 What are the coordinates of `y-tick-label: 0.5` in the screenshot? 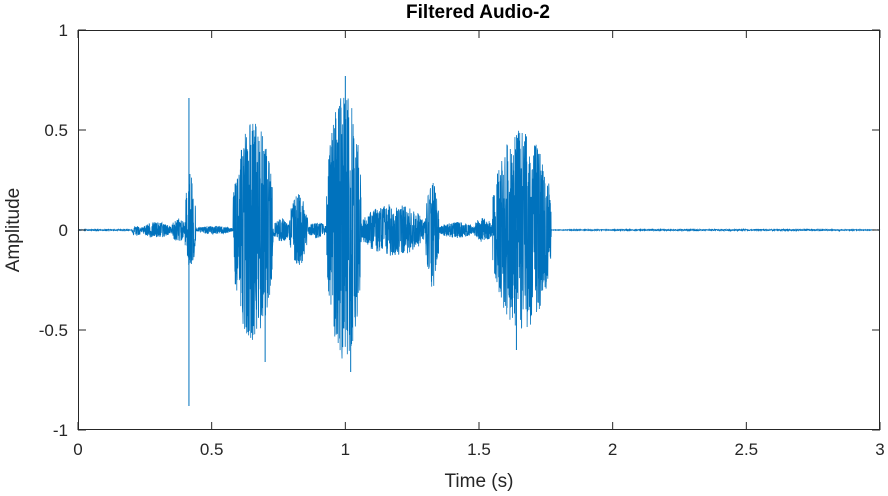 It's located at (56, 130).